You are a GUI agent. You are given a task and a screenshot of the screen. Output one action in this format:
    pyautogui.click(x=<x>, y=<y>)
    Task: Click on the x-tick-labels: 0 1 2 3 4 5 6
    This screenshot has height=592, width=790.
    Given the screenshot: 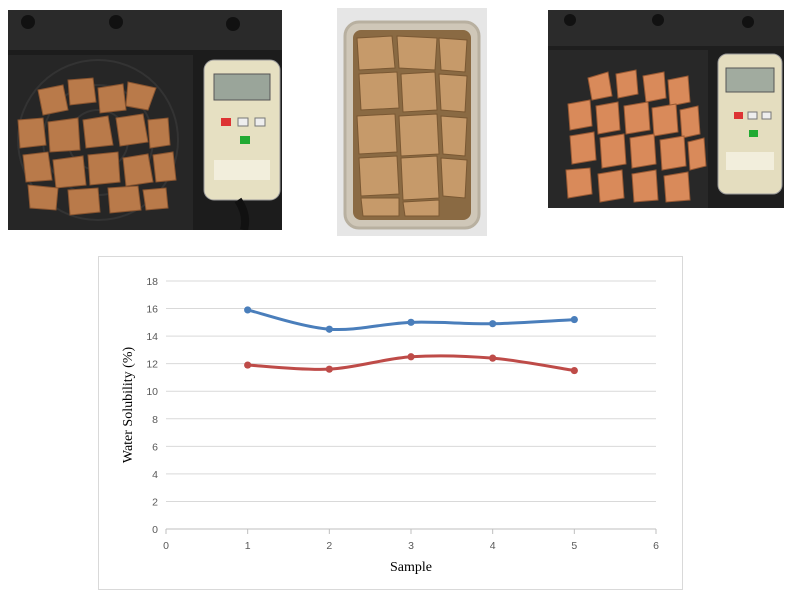 What is the action you would take?
    pyautogui.click(x=411, y=546)
    